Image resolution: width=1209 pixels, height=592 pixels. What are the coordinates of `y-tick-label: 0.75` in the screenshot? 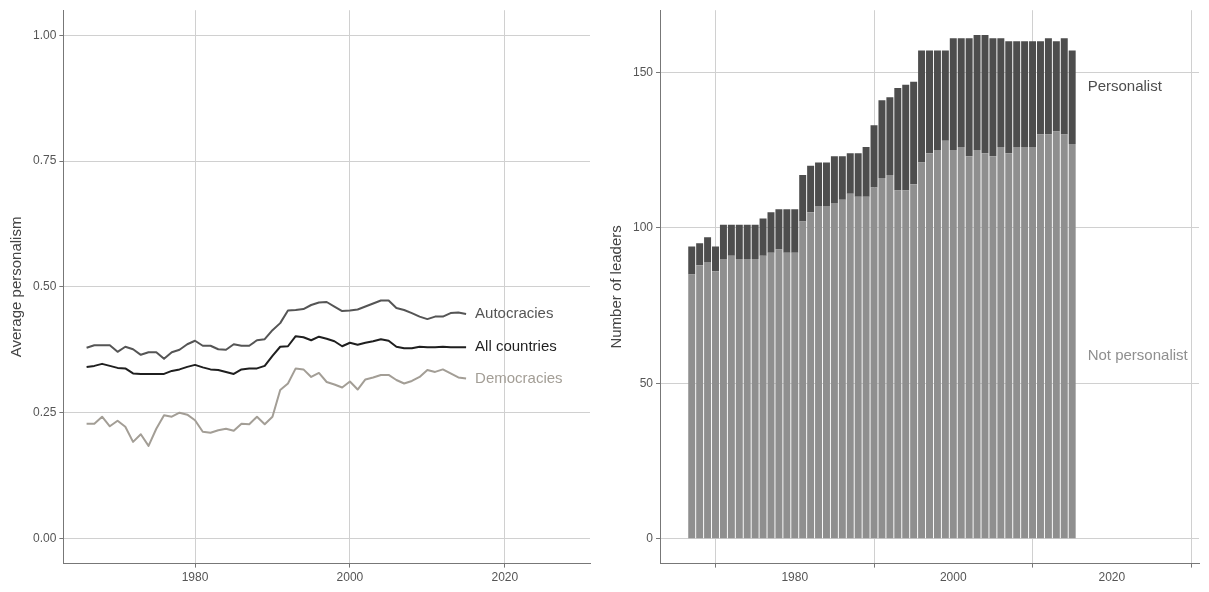 It's located at (45, 160).